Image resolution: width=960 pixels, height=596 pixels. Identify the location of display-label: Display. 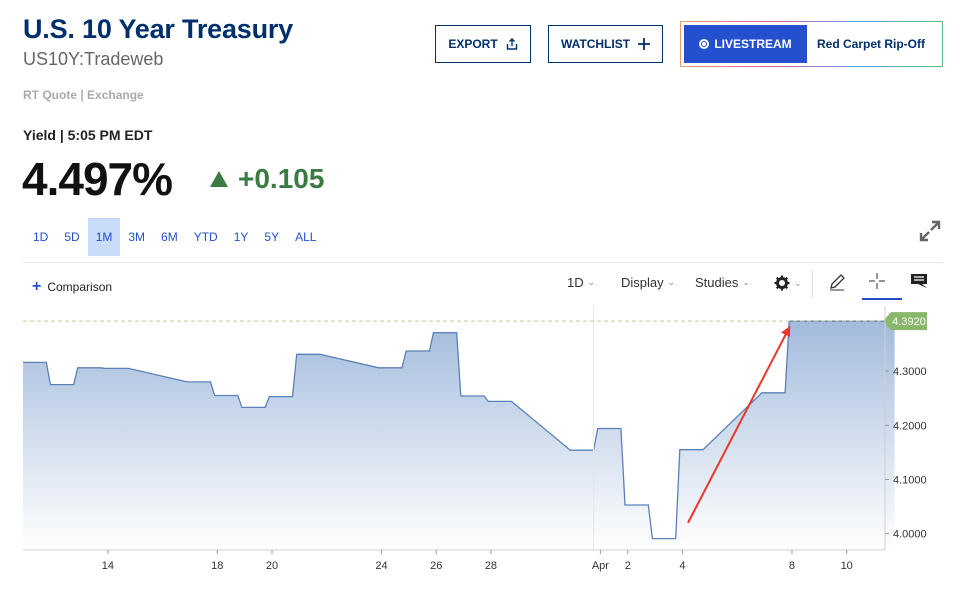
(642, 282).